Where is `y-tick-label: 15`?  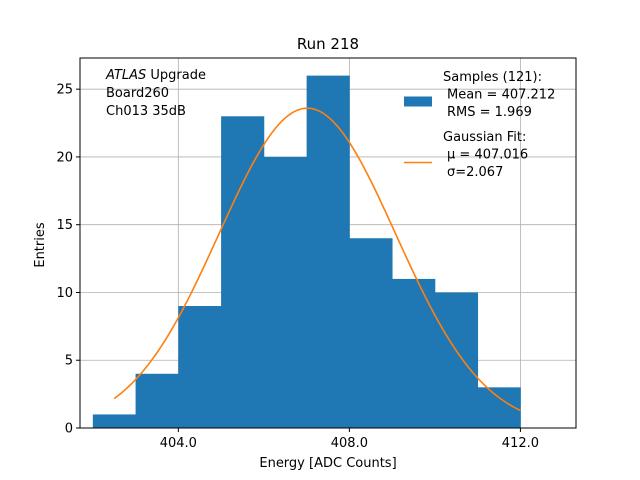
y-tick-label: 15 is located at coordinates (64, 225).